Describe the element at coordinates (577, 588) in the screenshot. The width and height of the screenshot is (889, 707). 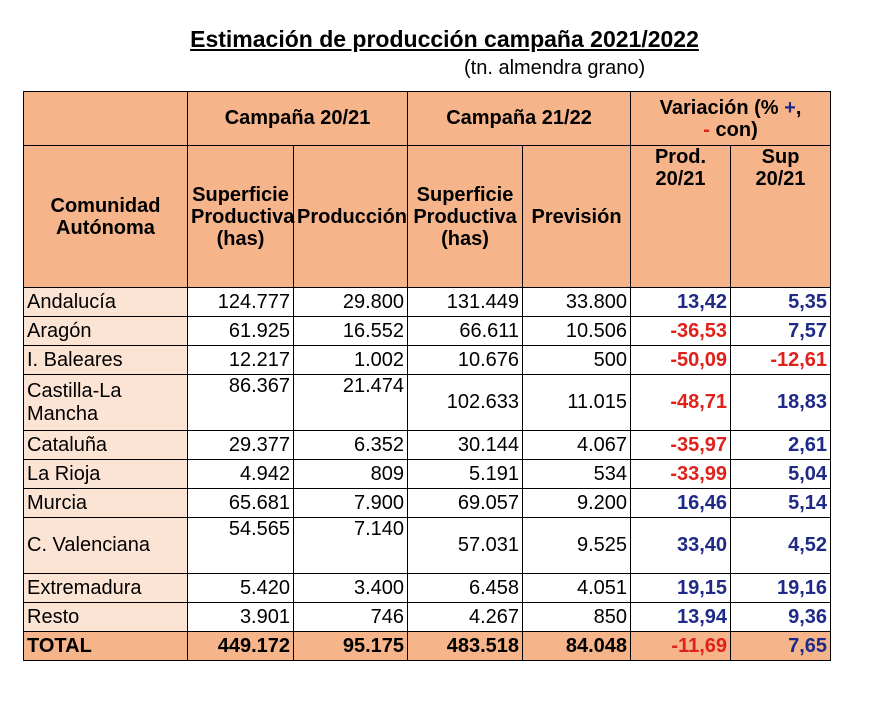
I see `cell-prev: 4.051` at that location.